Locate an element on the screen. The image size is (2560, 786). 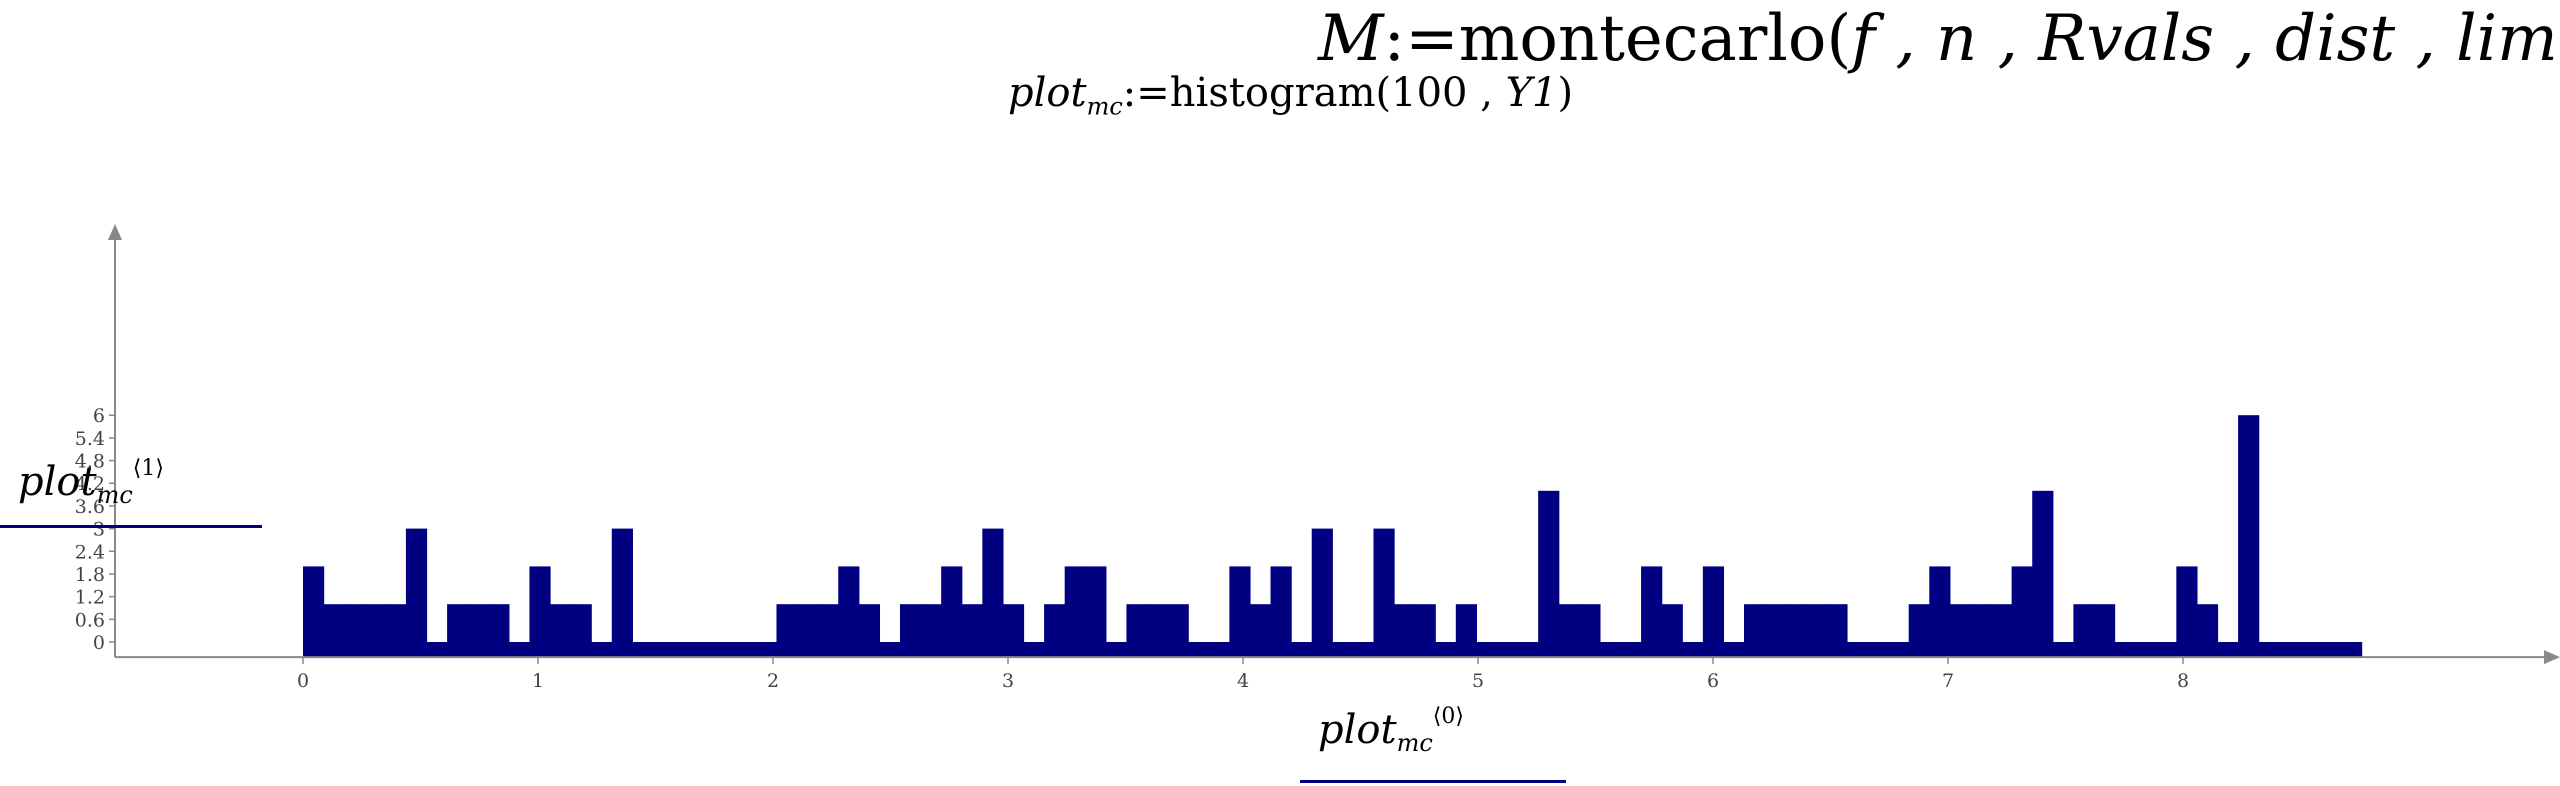
eq2-assign: := is located at coordinates (1146, 93).